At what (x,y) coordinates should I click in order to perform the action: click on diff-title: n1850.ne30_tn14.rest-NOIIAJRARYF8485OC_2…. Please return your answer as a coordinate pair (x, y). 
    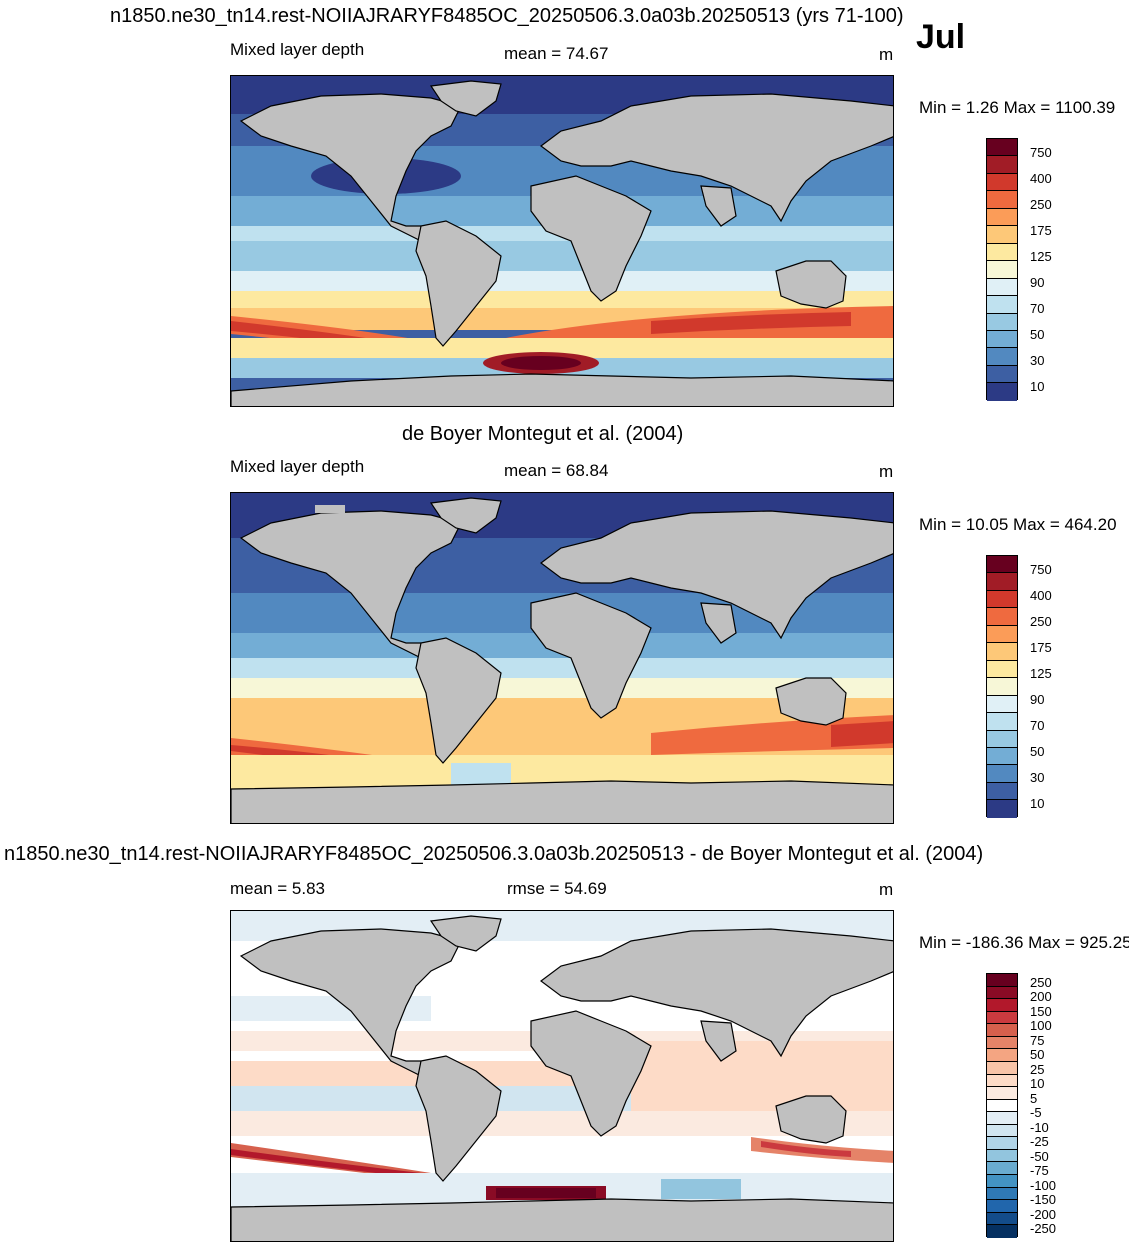
    Looking at the image, I should click on (494, 854).